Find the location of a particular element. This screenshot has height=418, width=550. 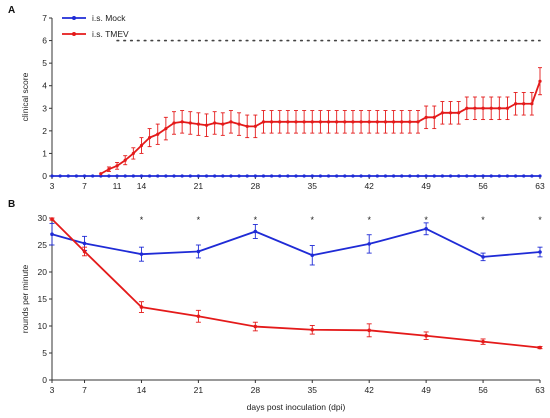

panel-letter: A is located at coordinates (11, 10).